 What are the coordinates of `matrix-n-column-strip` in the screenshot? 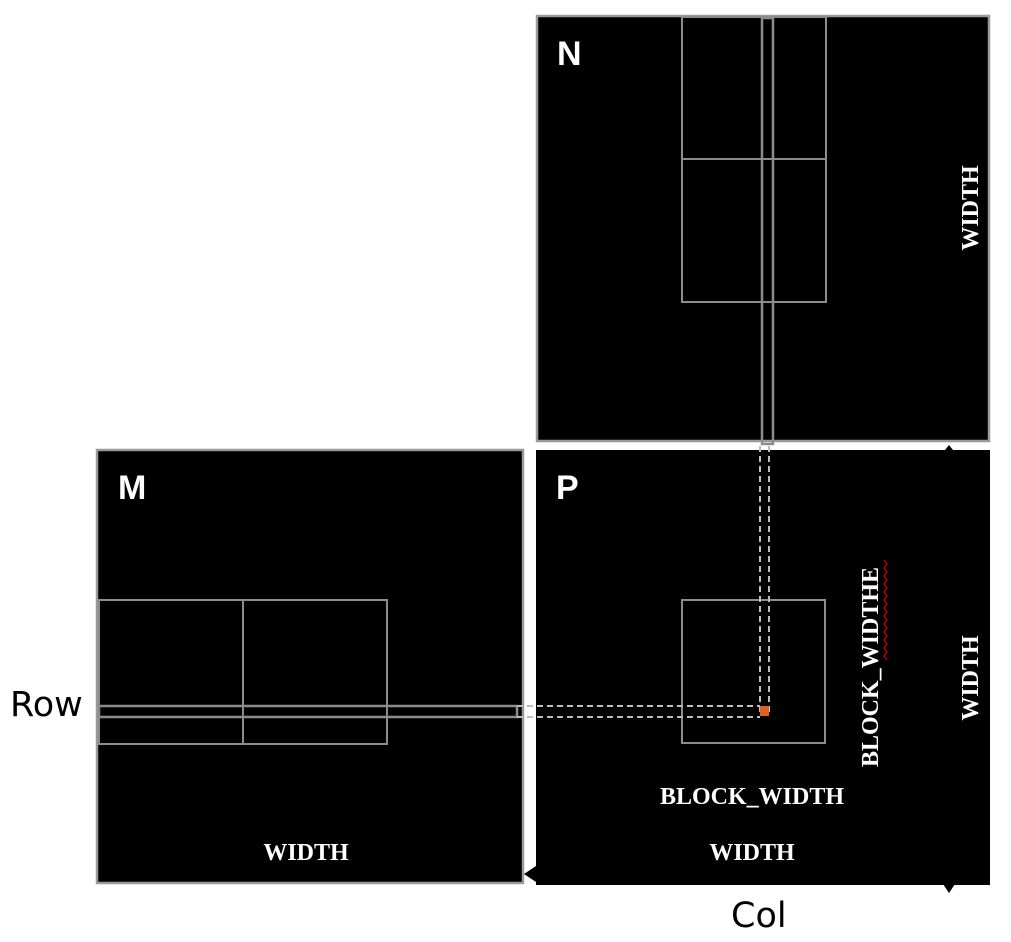 It's located at (767, 231).